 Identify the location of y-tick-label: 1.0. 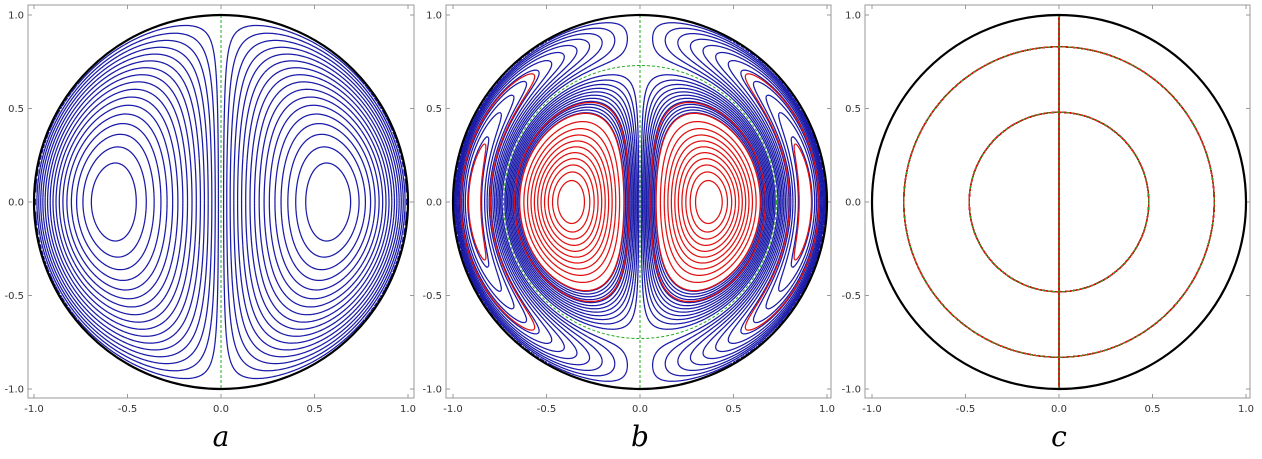
(434, 16).